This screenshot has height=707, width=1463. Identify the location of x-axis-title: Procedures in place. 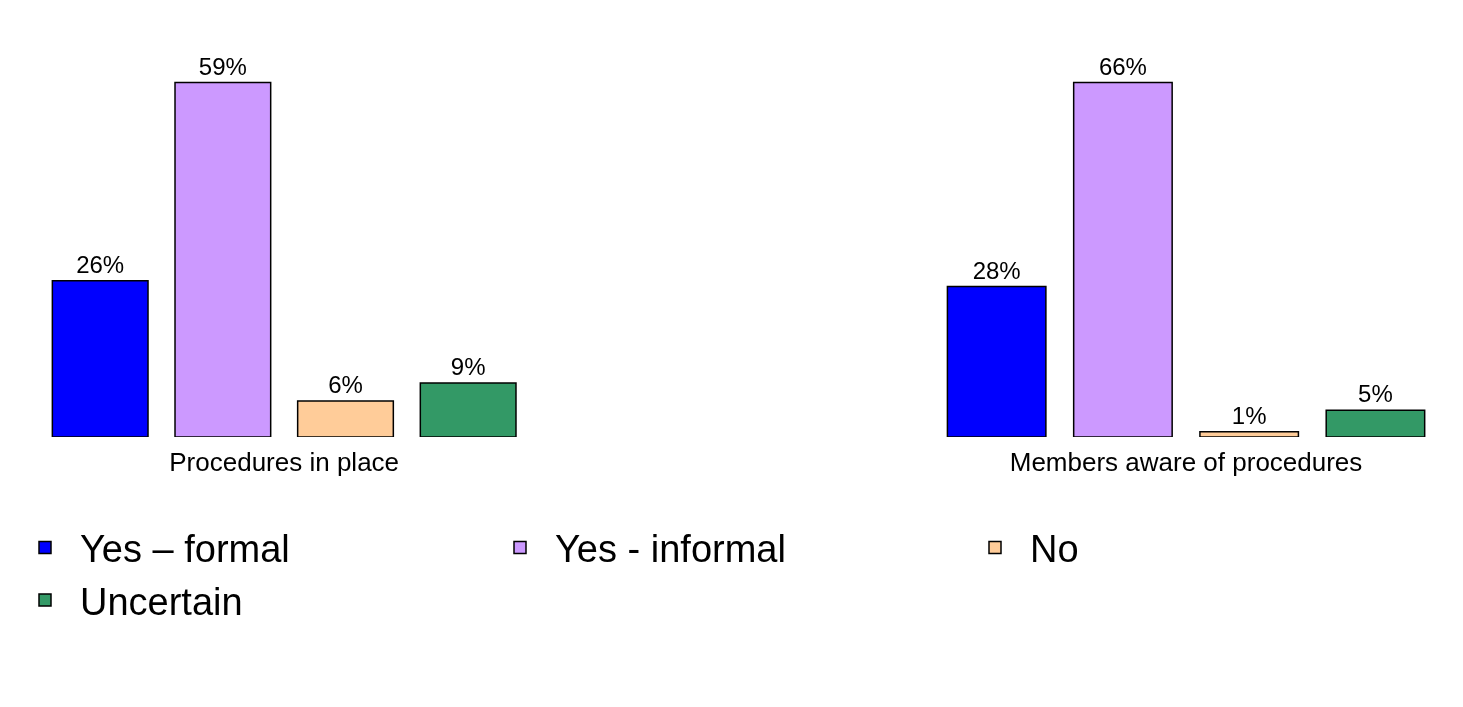
(284, 461).